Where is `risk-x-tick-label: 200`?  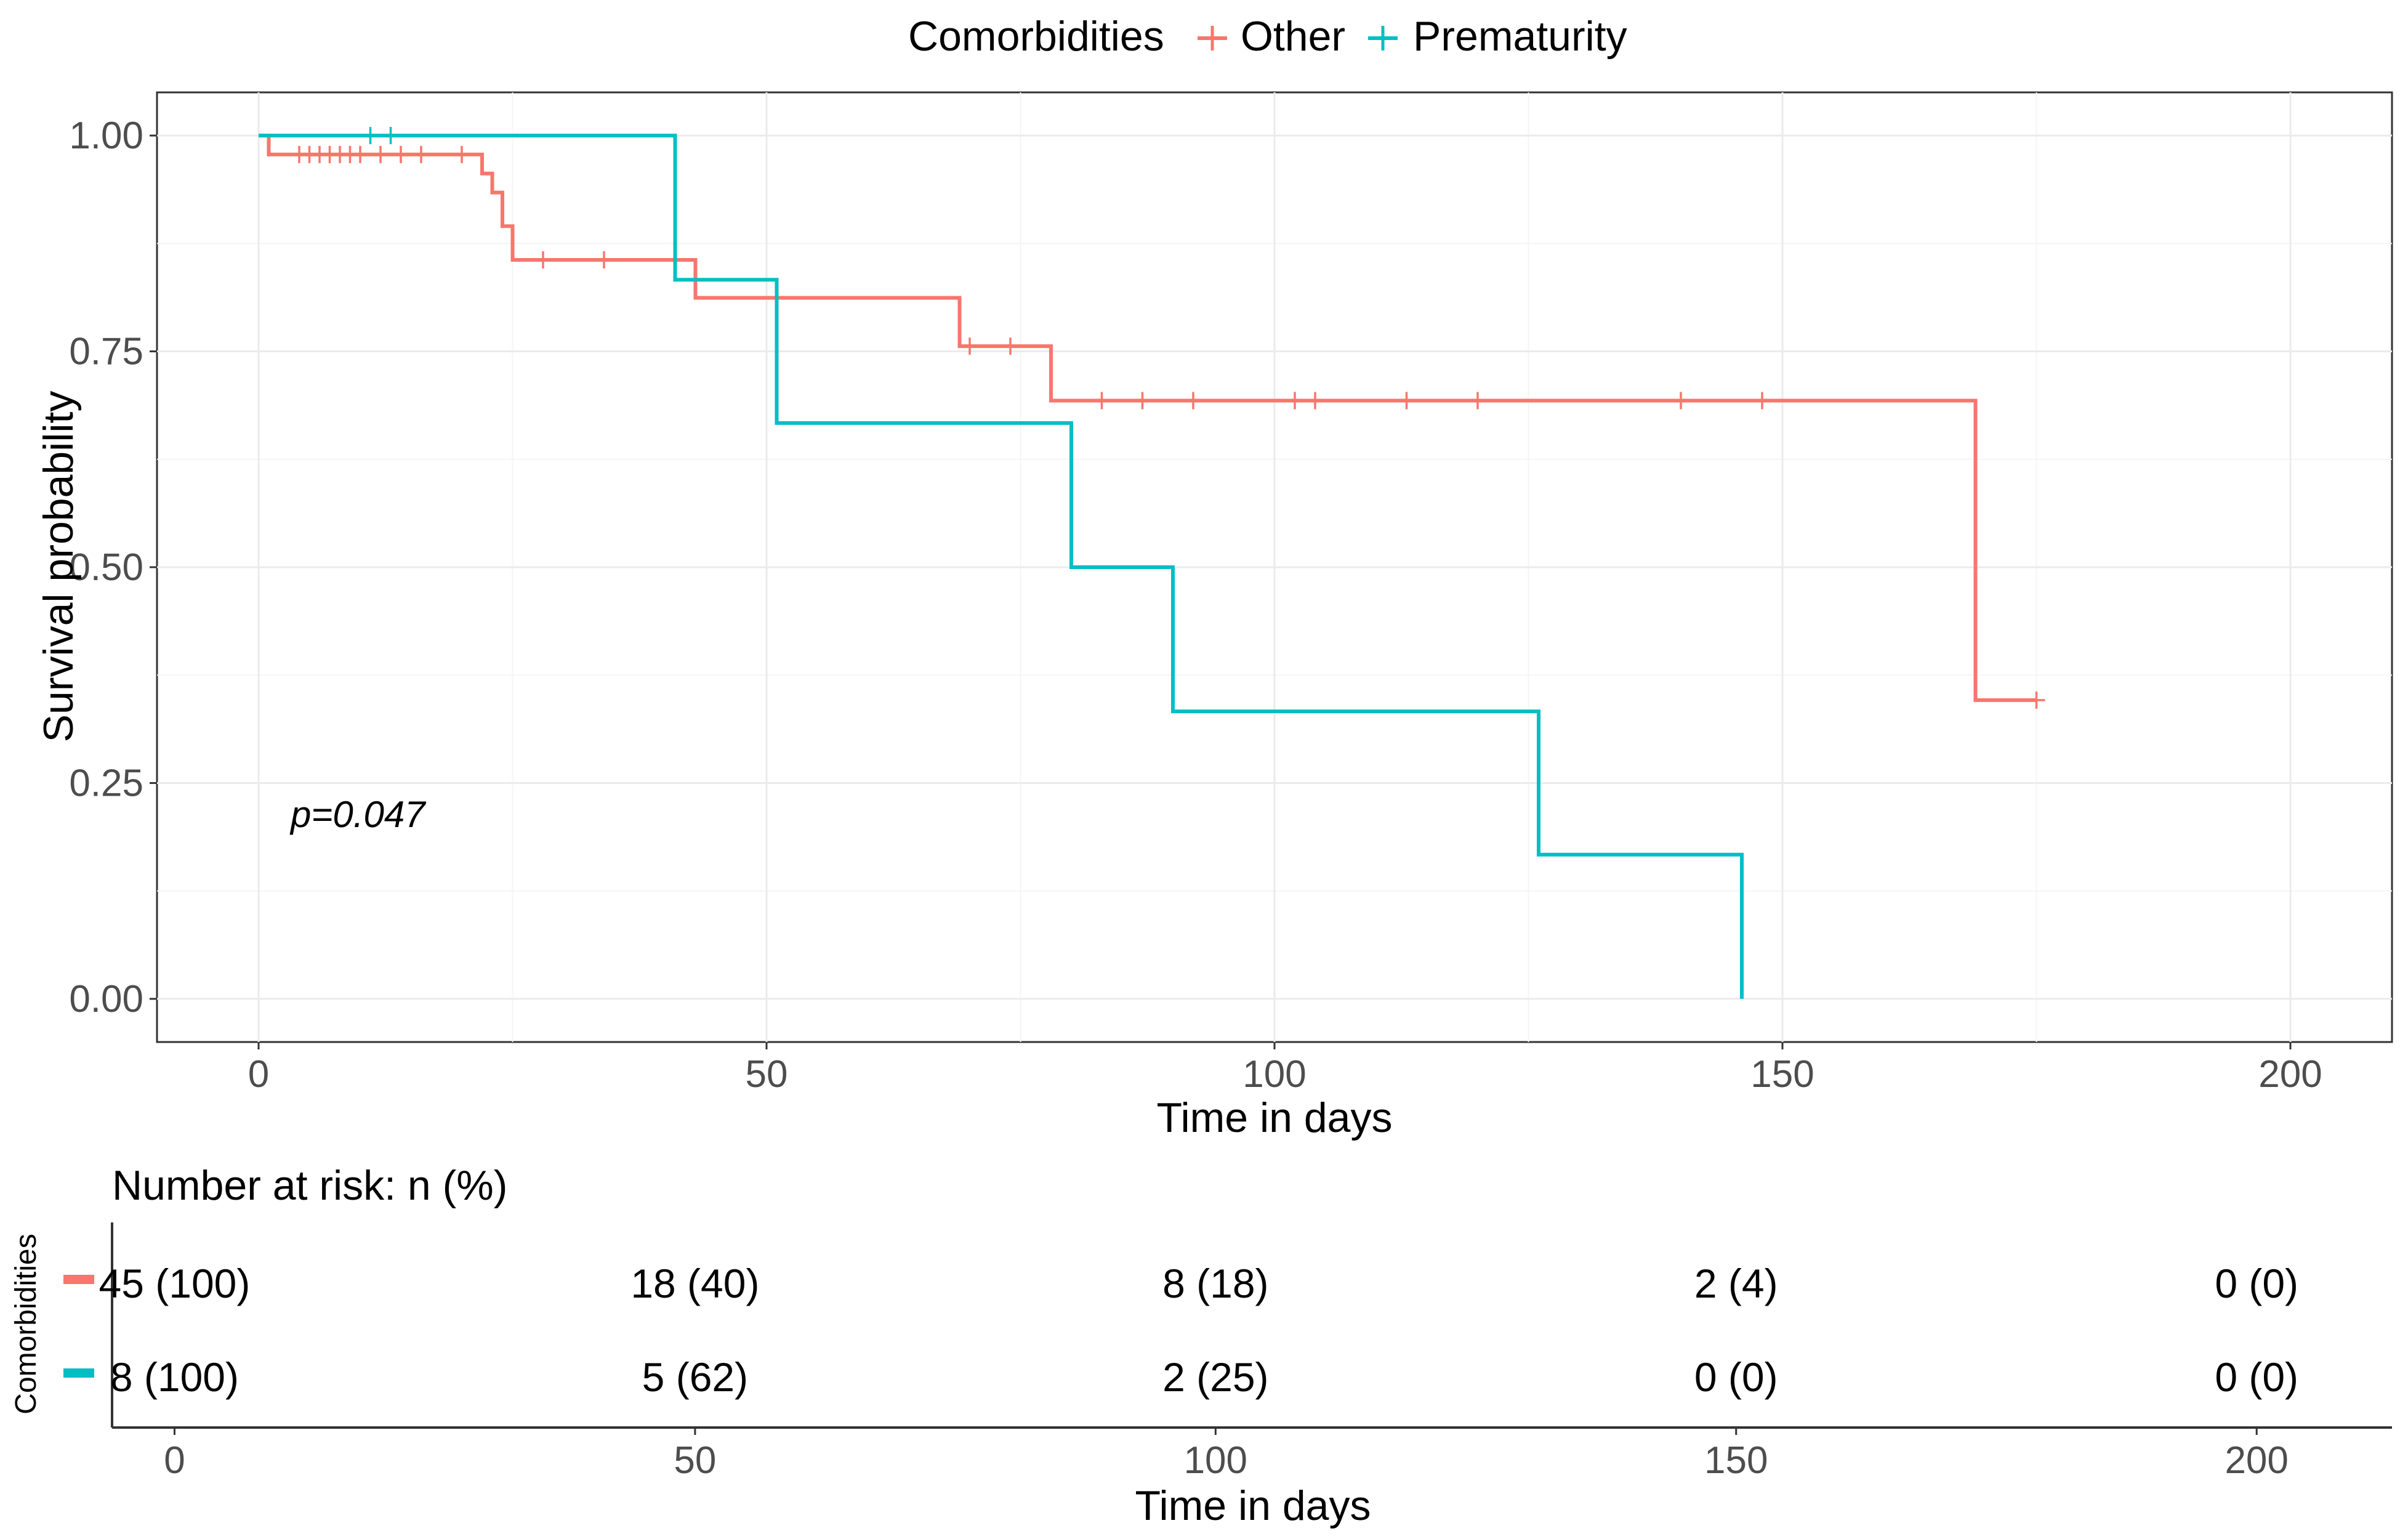
risk-x-tick-label: 200 is located at coordinates (2256, 1460).